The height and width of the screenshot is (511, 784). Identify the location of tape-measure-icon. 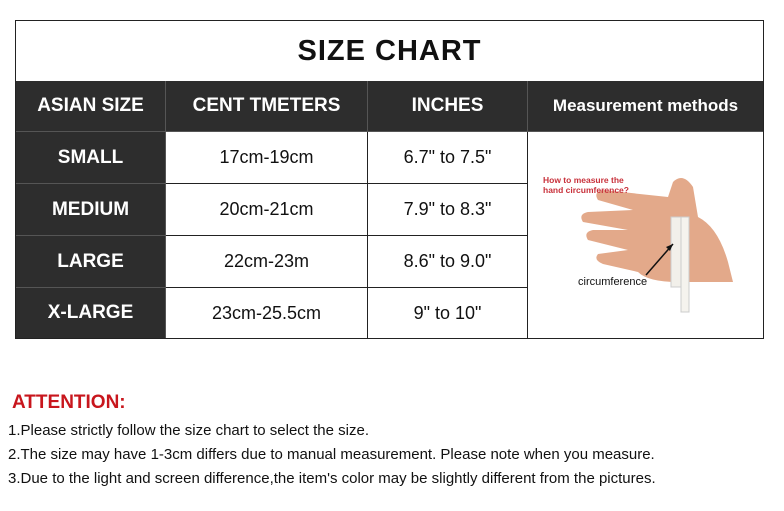
(676, 252).